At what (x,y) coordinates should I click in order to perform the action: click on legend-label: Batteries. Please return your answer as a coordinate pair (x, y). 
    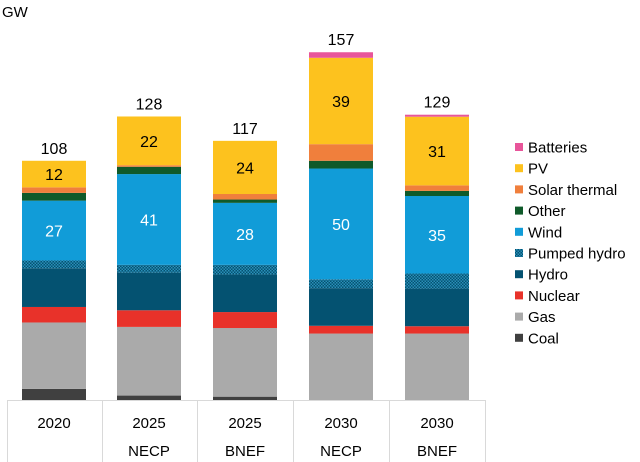
    Looking at the image, I should click on (557, 148).